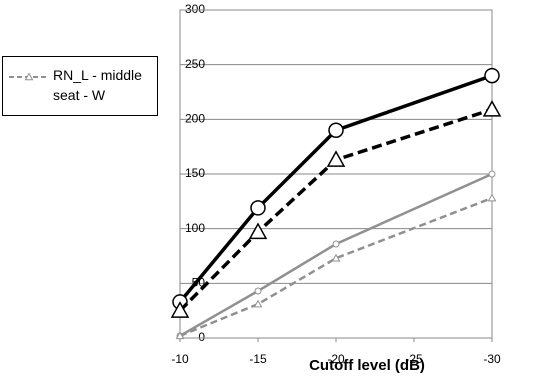 This screenshot has height=377, width=546. I want to click on y-tick-label: 150, so click(195, 173).